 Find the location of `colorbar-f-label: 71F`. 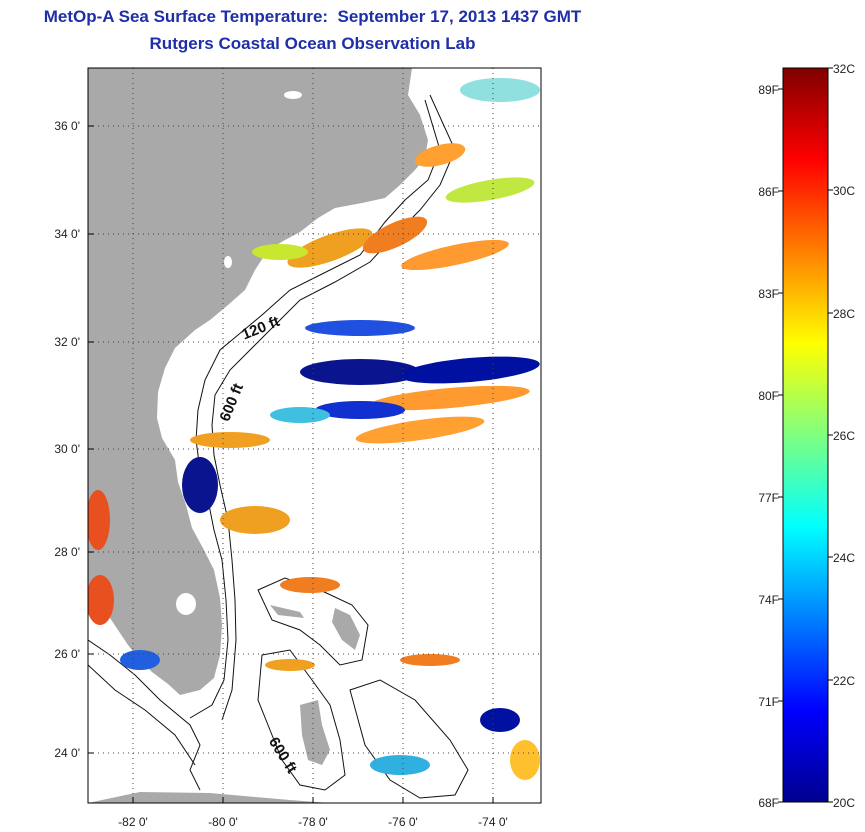

colorbar-f-label: 71F is located at coordinates (768, 702).